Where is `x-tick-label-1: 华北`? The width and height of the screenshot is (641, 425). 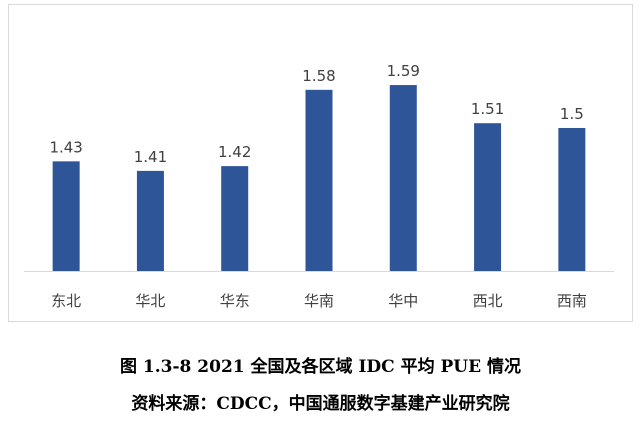
x-tick-label-1: 华北 is located at coordinates (150, 301).